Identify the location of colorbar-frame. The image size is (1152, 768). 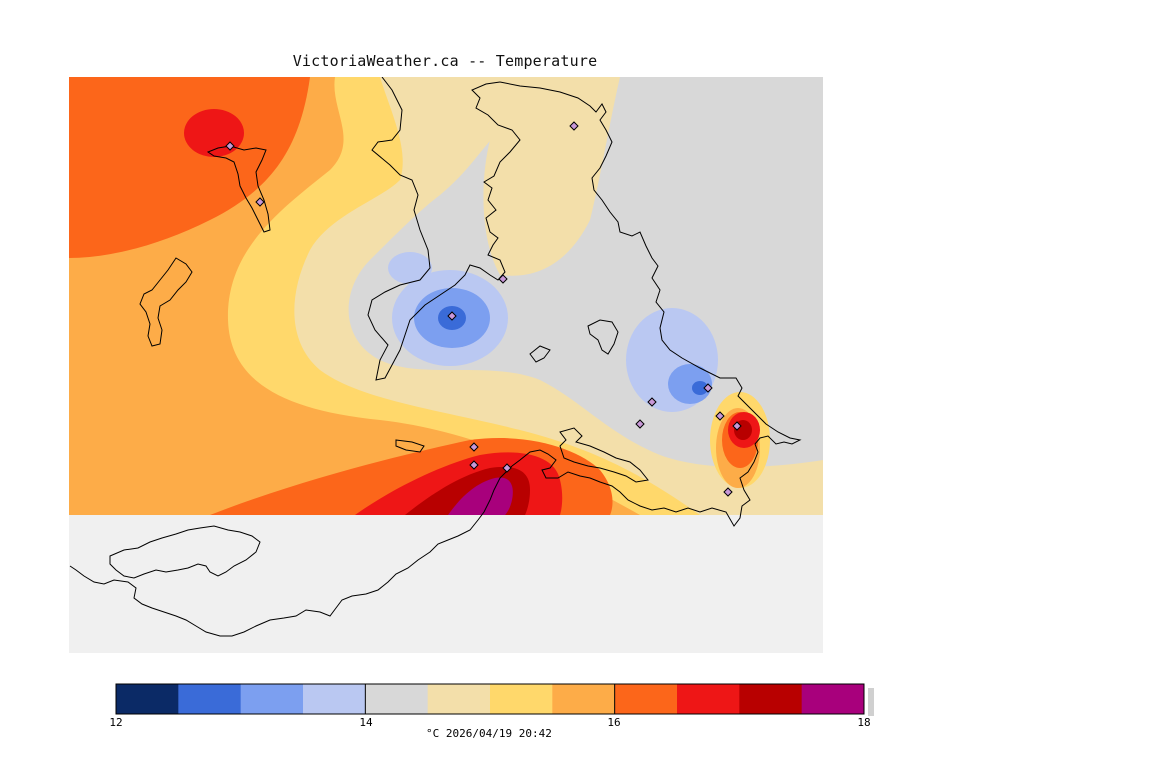
(490, 699).